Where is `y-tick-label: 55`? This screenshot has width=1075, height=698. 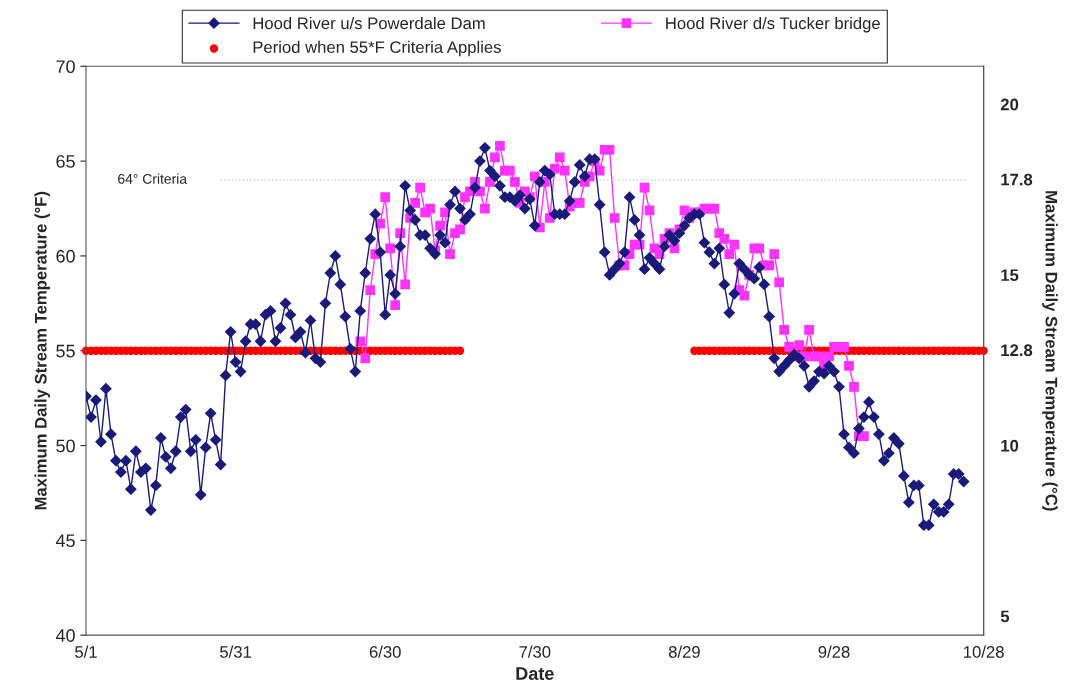
y-tick-label: 55 is located at coordinates (65, 351).